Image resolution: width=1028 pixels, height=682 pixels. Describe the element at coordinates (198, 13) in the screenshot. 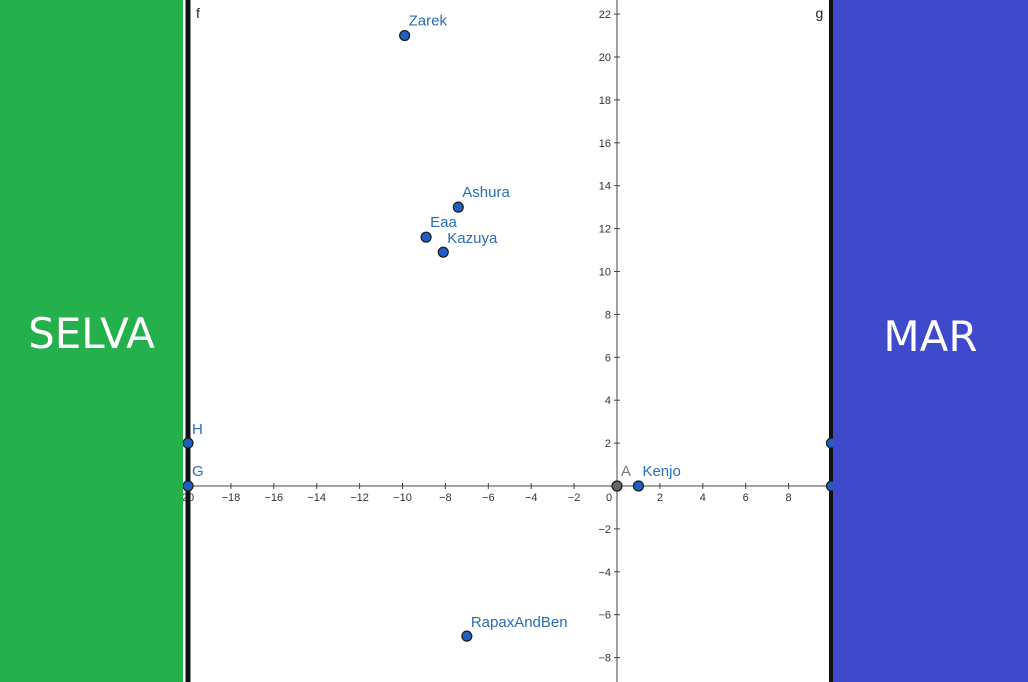

I see `line-label-f: f` at that location.